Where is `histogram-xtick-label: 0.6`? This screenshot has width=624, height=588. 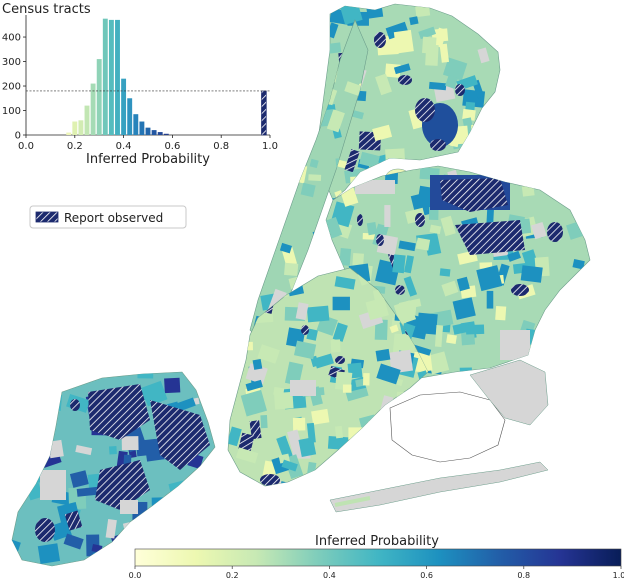
histogram-xtick-label: 0.6 is located at coordinates (172, 146).